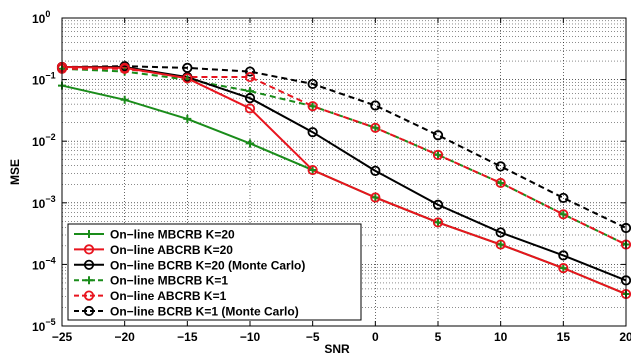  I want to click on legend-label: On−line ABCRB K=20, so click(171, 250).